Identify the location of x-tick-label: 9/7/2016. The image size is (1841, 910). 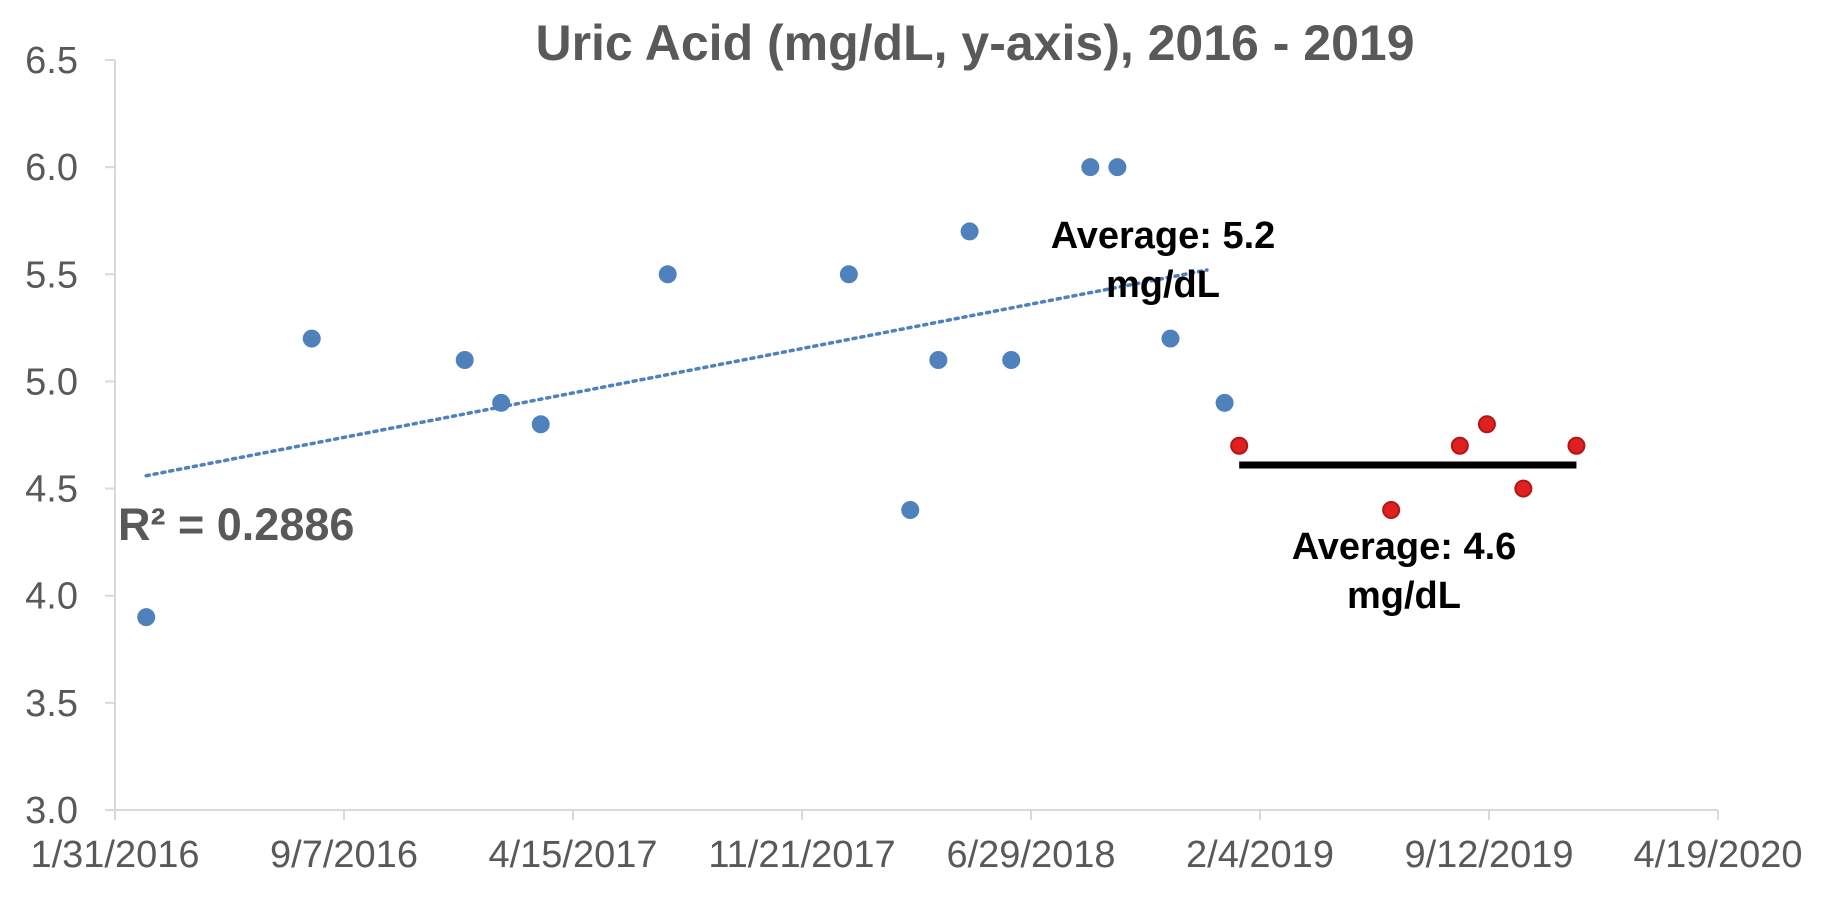
(344, 855).